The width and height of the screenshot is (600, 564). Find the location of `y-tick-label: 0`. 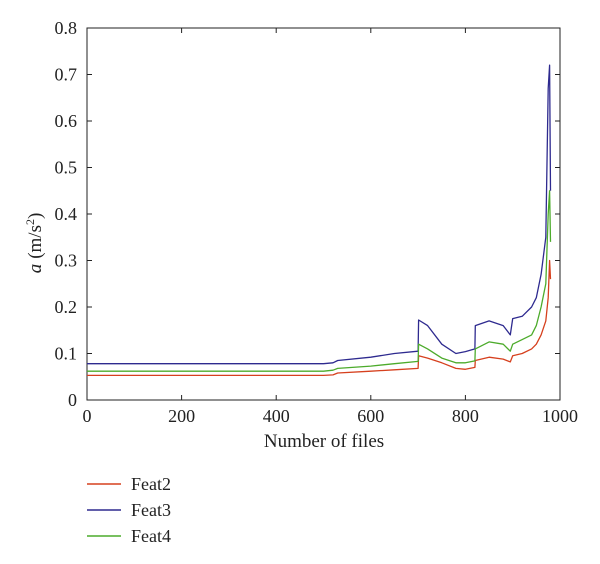

y-tick-label: 0 is located at coordinates (72, 400).